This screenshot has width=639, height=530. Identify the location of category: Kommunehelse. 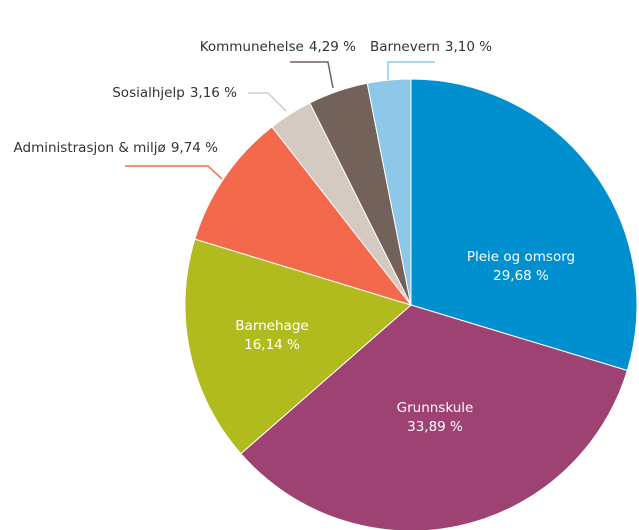
(252, 47).